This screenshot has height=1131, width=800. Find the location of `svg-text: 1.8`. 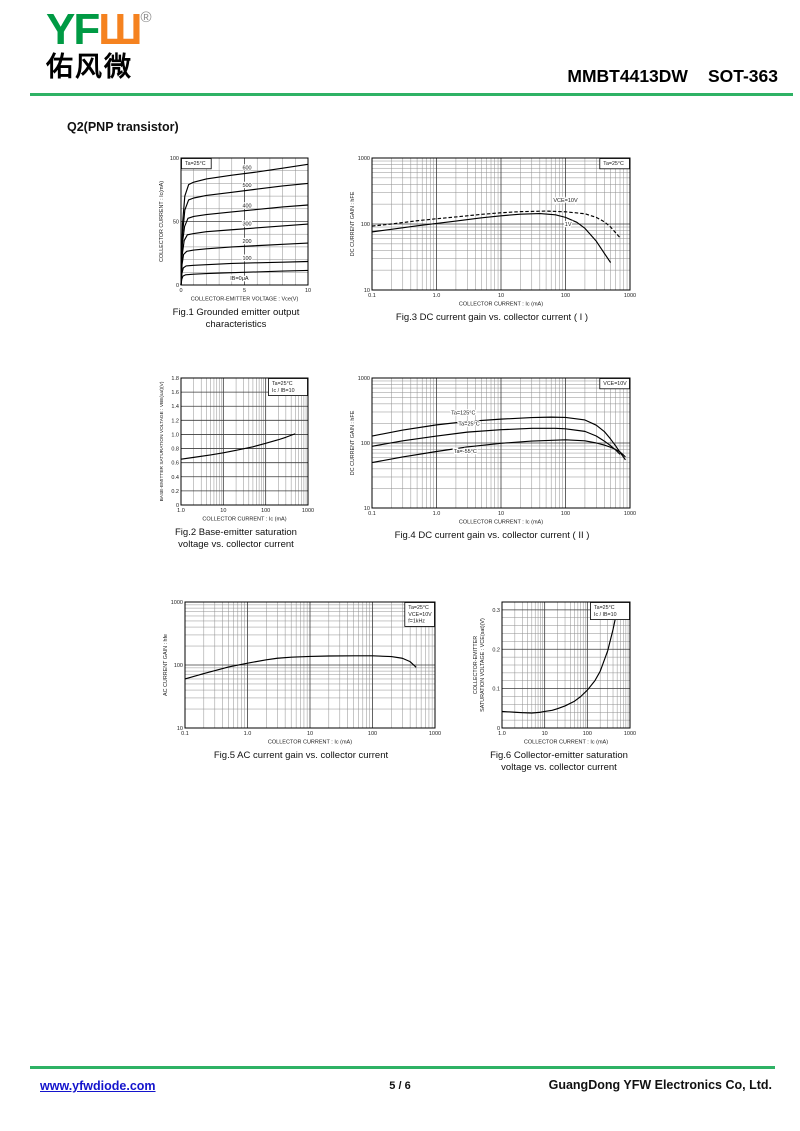

svg-text: 1.8 is located at coordinates (175, 379).